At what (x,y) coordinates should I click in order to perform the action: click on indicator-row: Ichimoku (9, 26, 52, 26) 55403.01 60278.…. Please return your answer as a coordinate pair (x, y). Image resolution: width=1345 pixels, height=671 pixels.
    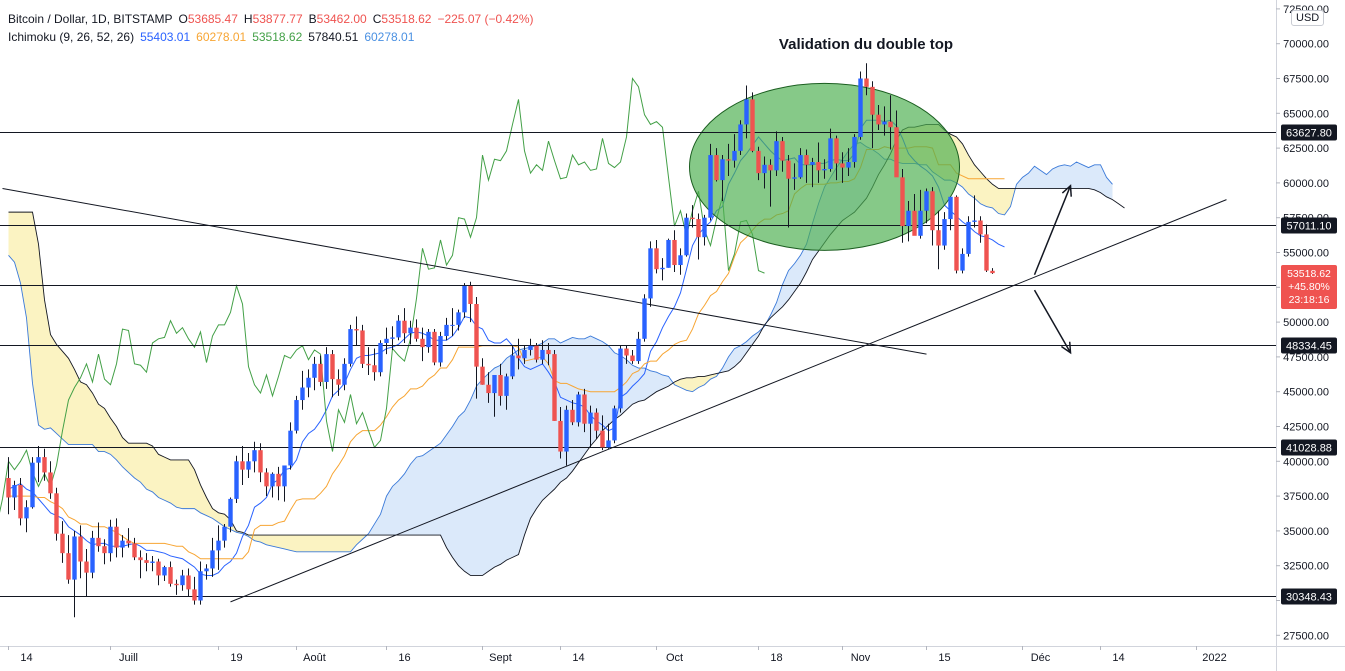
    Looking at the image, I should click on (271, 37).